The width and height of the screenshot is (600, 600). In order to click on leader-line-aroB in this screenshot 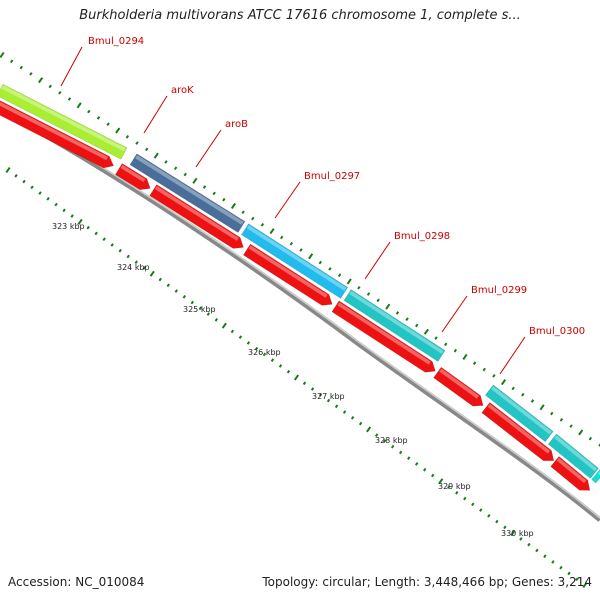, I will do `click(208, 148)`.